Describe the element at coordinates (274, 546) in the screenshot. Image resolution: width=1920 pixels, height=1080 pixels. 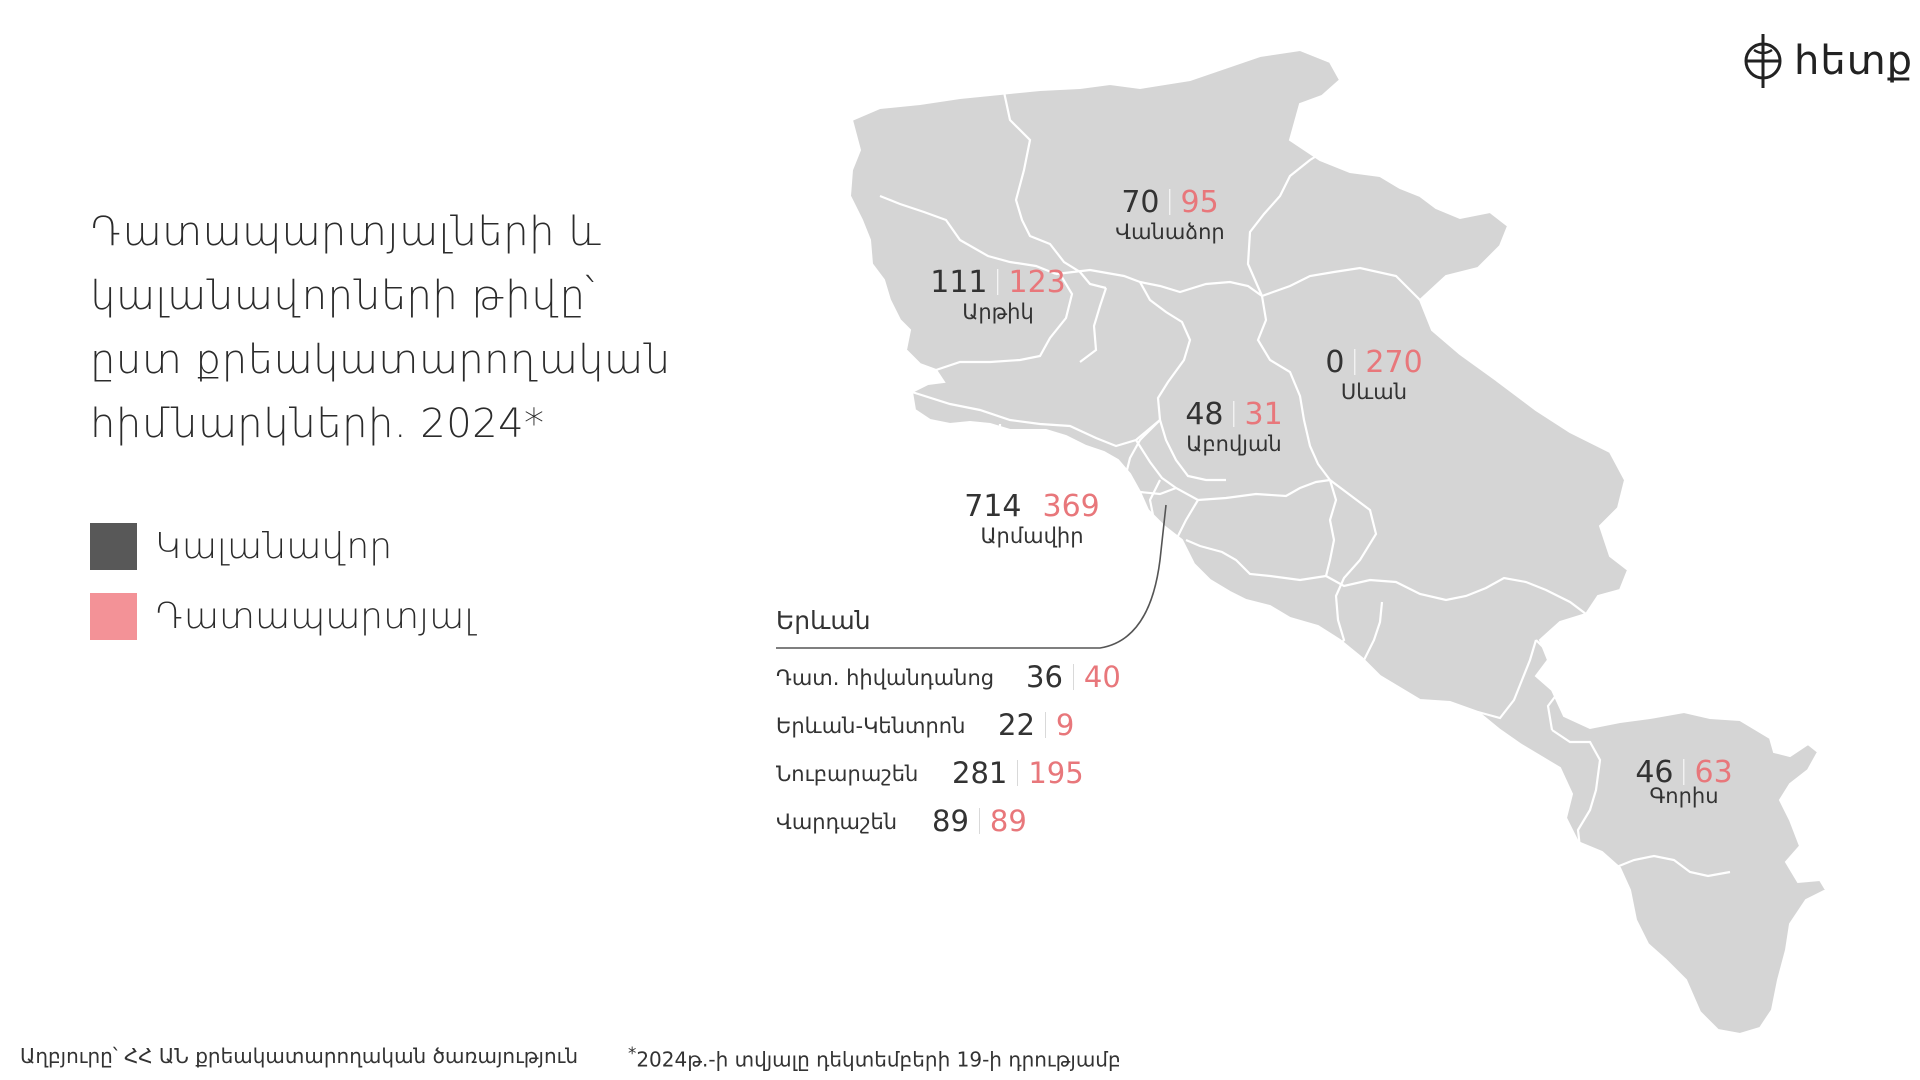
I see `legend-label: Կալանավոր` at that location.